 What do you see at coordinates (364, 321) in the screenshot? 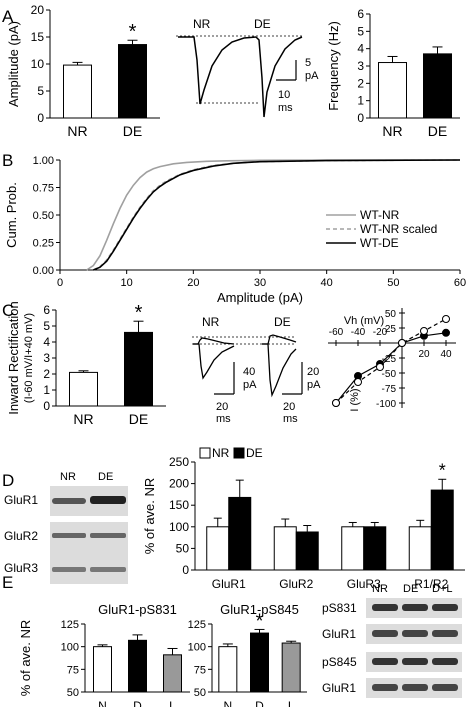
I see `x-axis-label: Vh (mV)` at bounding box center [364, 321].